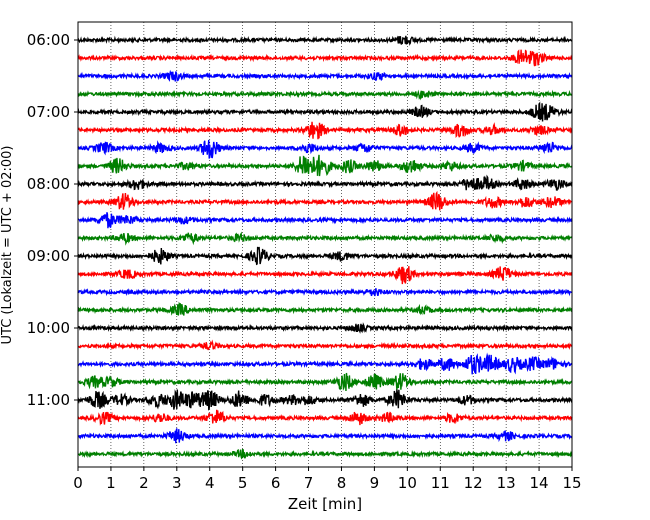 Image resolution: width=650 pixels, height=520 pixels. What do you see at coordinates (243, 483) in the screenshot?
I see `x-tick-label: 5` at bounding box center [243, 483].